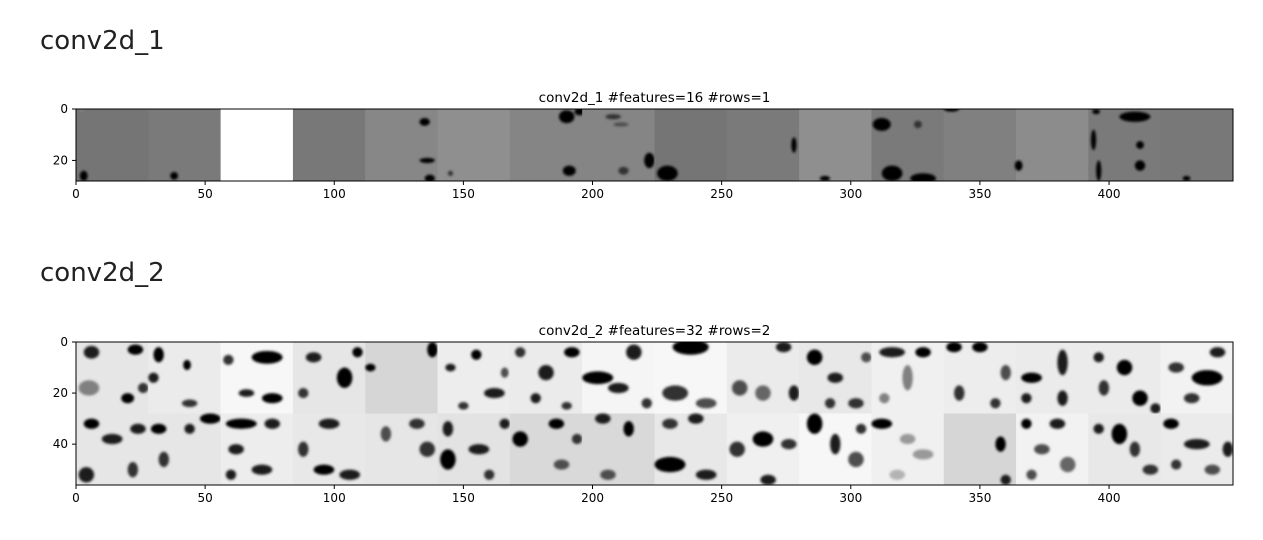  Describe the element at coordinates (463, 194) in the screenshot. I see `x-tick-label: 150` at that location.